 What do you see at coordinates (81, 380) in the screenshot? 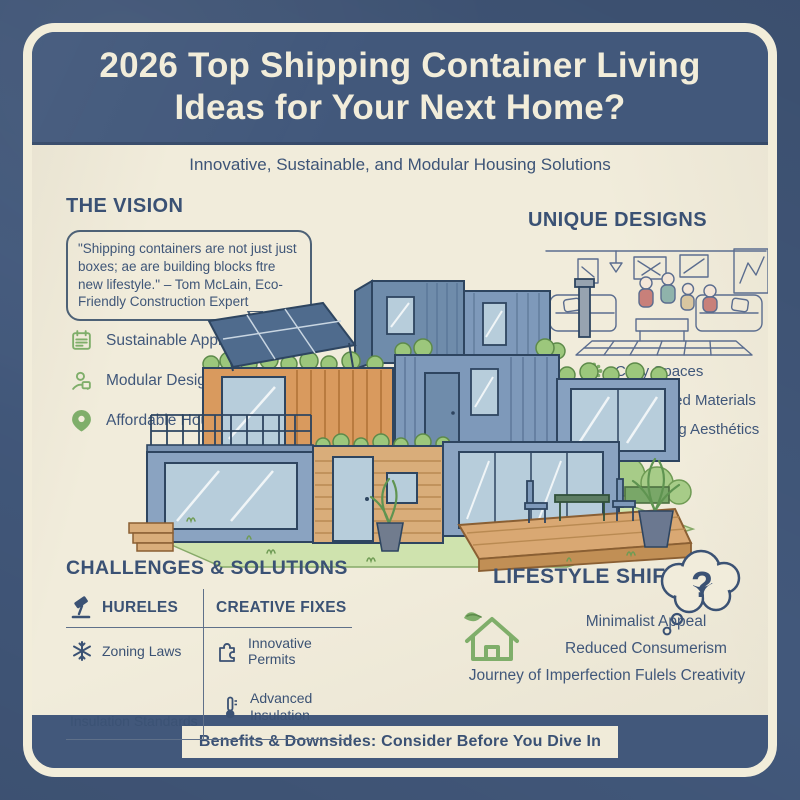
I see `person-icon` at bounding box center [81, 380].